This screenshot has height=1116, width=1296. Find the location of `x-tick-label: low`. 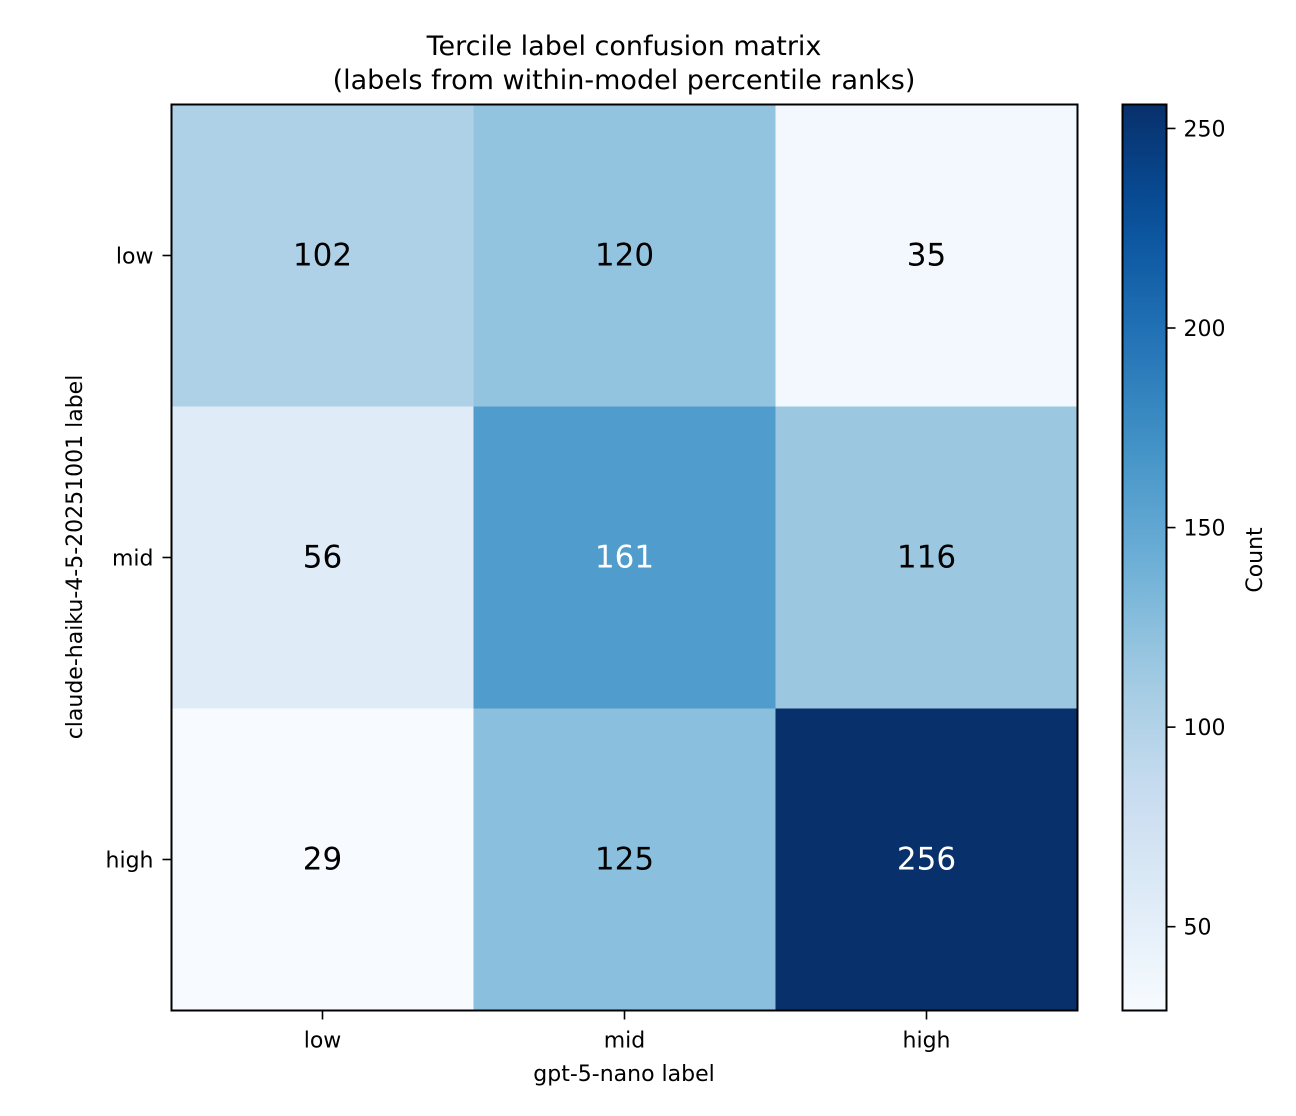

x-tick-label: low is located at coordinates (323, 1041).